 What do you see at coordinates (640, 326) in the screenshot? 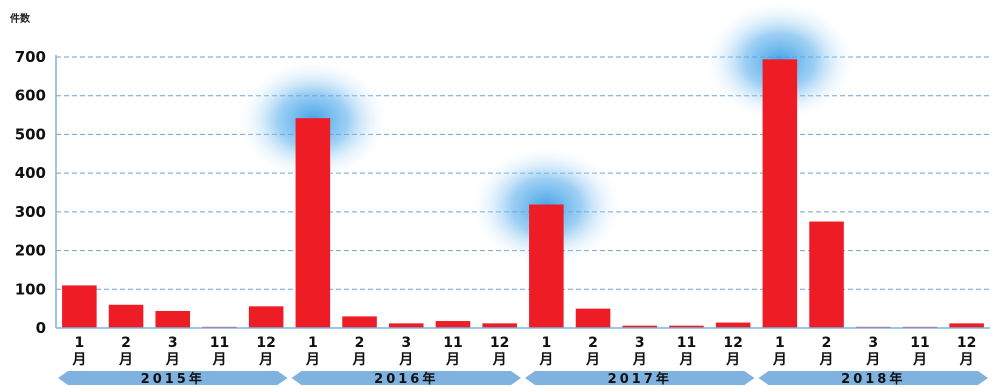
I see `bar-2017年-3` at bounding box center [640, 326].